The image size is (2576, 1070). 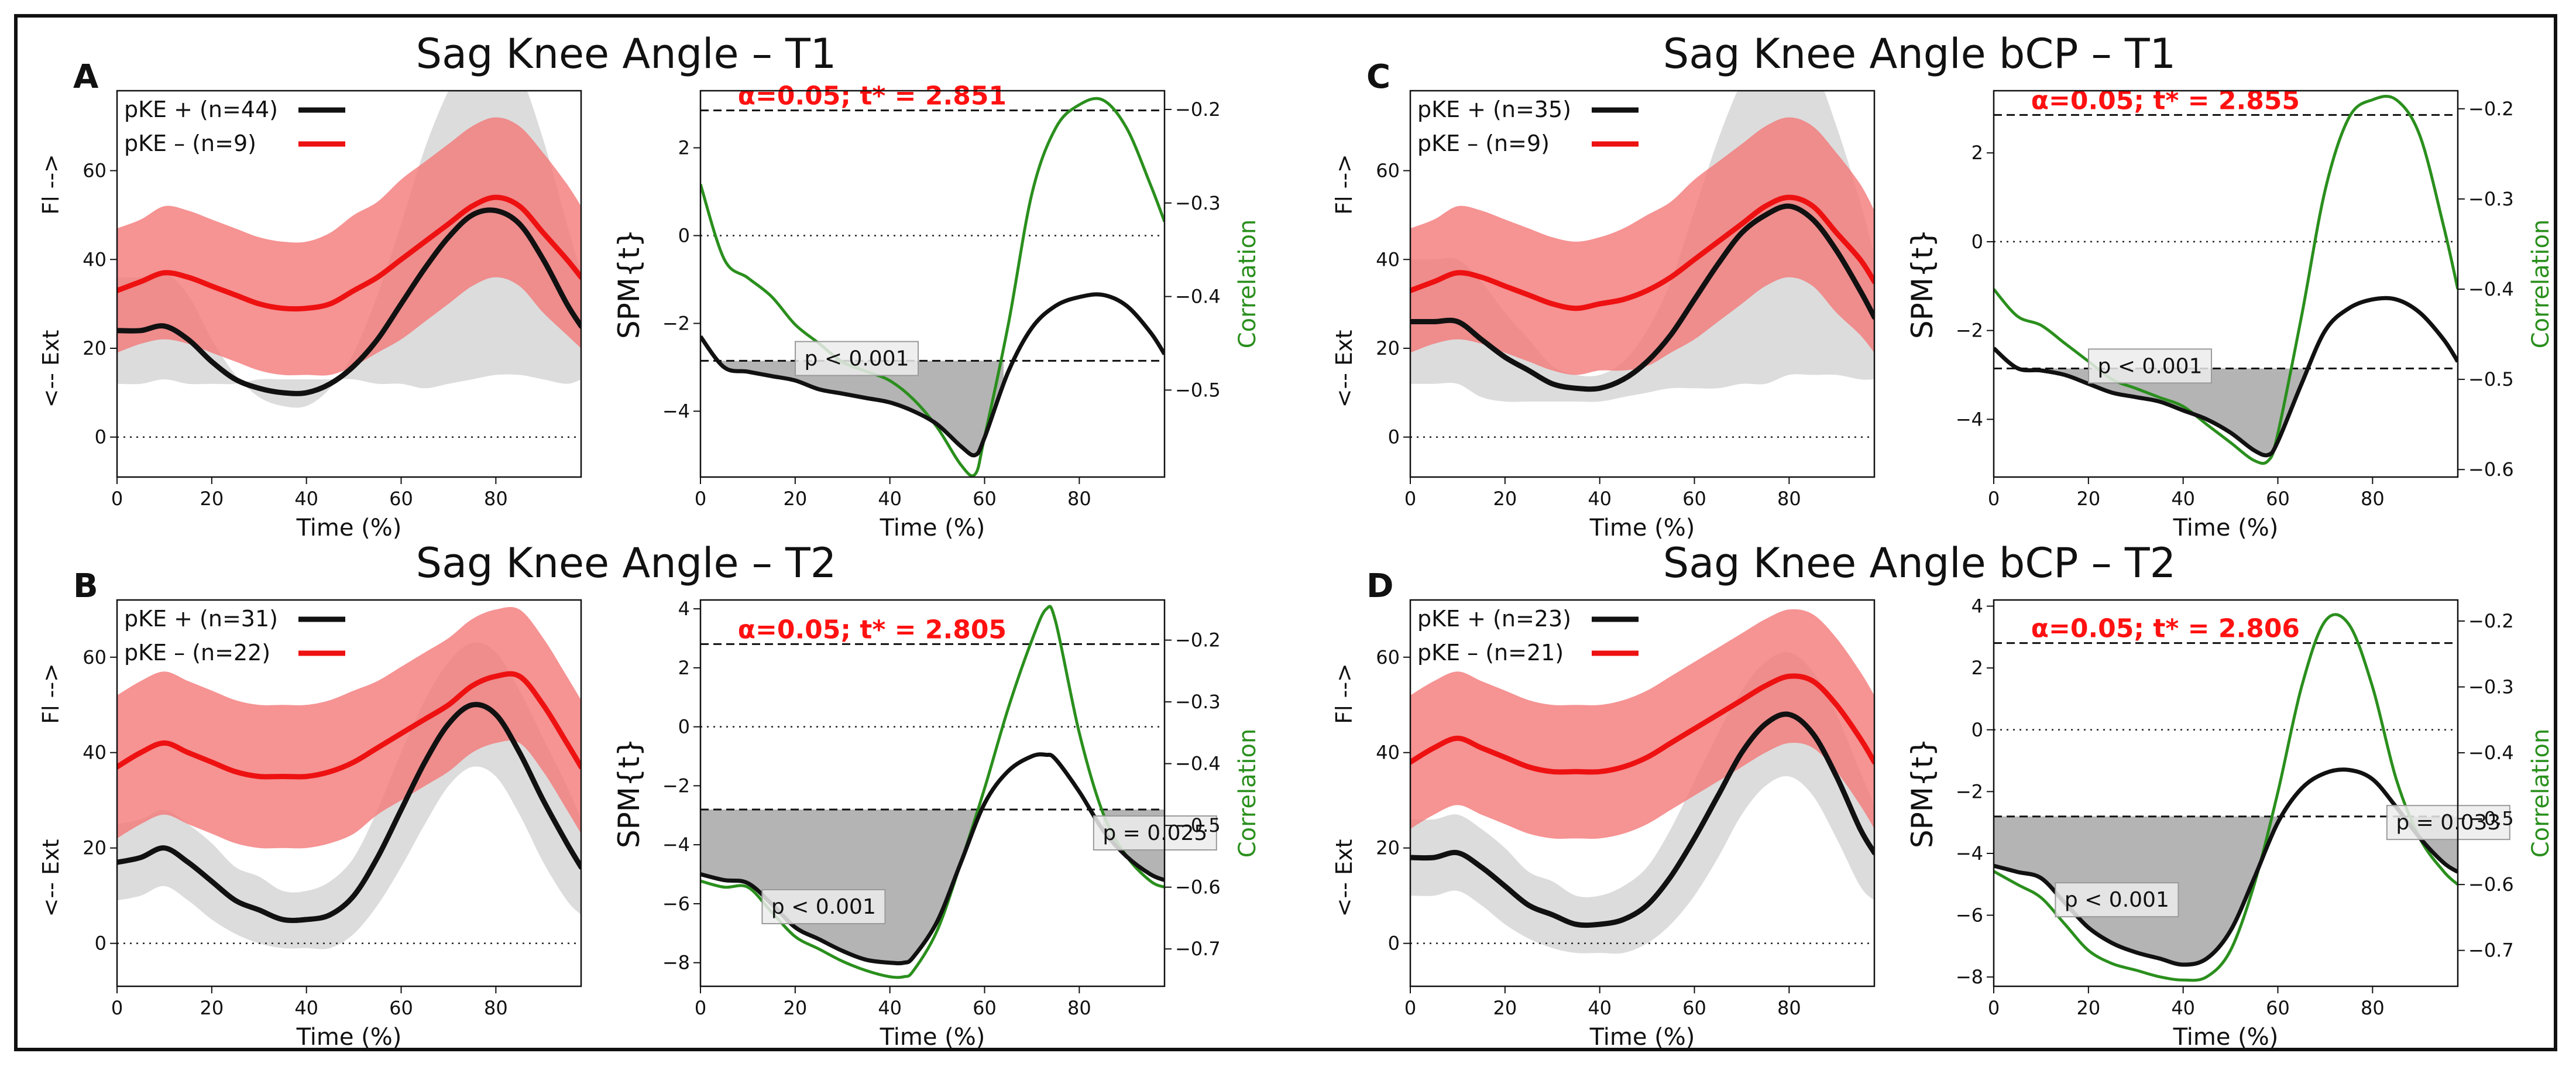 What do you see at coordinates (201, 109) in the screenshot?
I see `legend-label: pKE + (n=44)` at bounding box center [201, 109].